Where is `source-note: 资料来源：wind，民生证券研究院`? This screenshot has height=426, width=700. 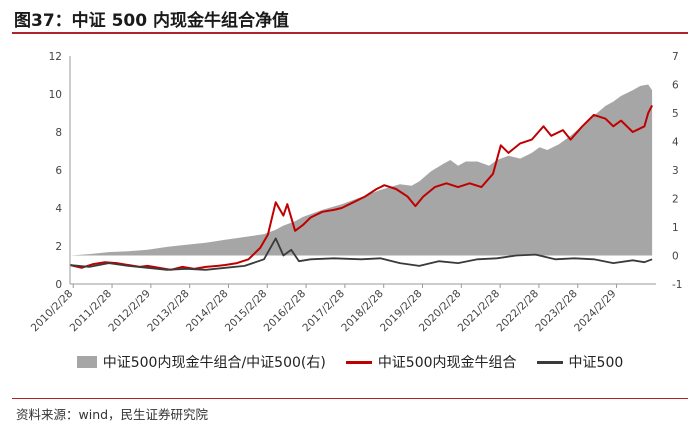 source-note: 资料来源：wind，民生证券研究院 is located at coordinates (112, 414).